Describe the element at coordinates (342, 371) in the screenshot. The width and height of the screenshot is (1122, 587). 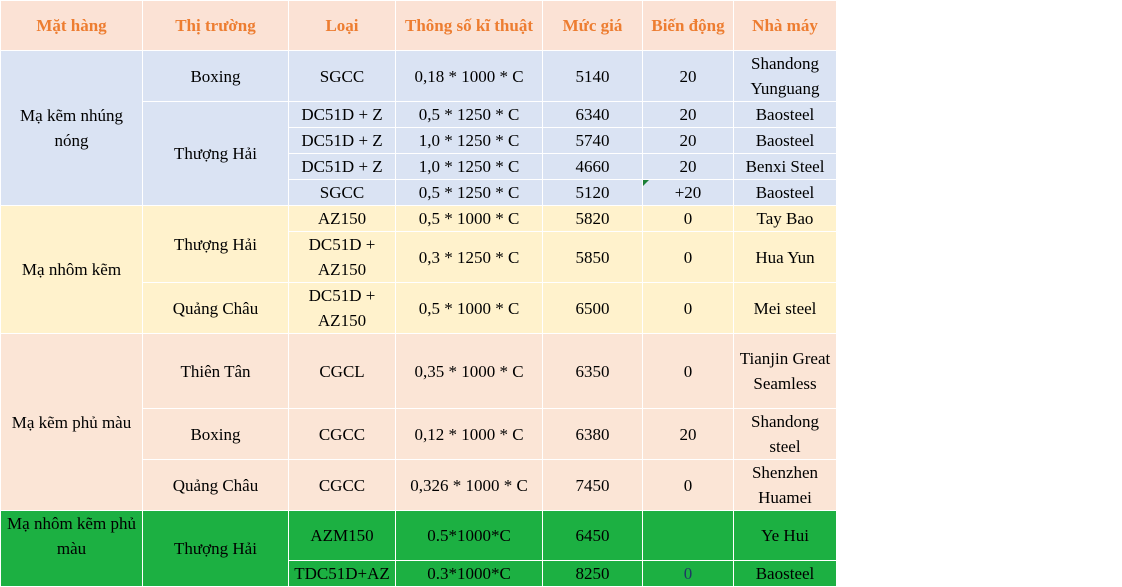
I see `type-cell: CGCL` at that location.